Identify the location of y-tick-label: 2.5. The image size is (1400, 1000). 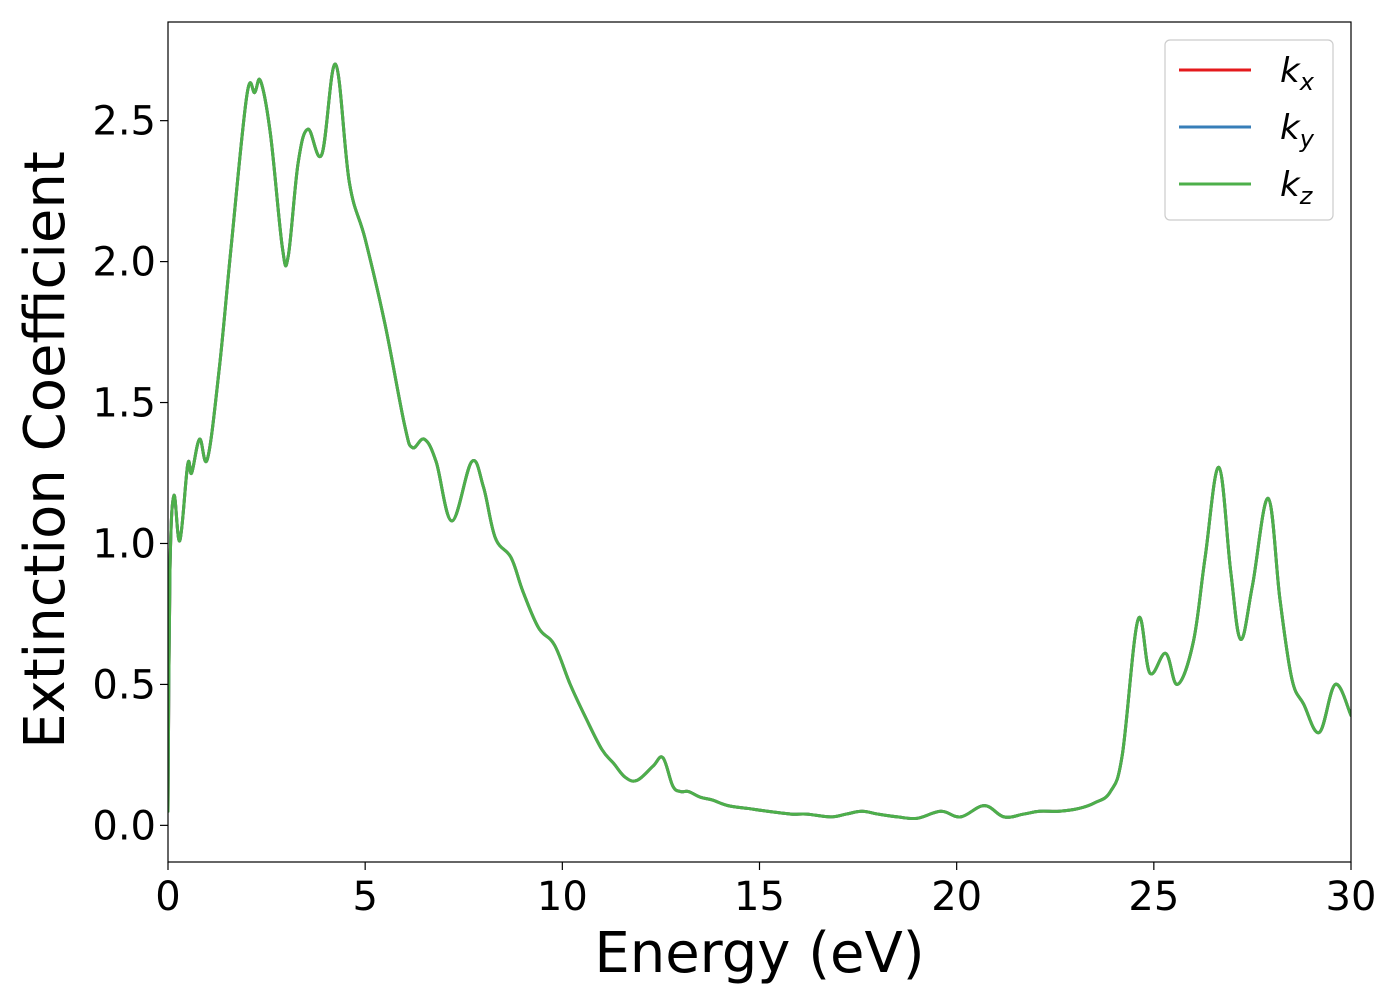
(124, 122).